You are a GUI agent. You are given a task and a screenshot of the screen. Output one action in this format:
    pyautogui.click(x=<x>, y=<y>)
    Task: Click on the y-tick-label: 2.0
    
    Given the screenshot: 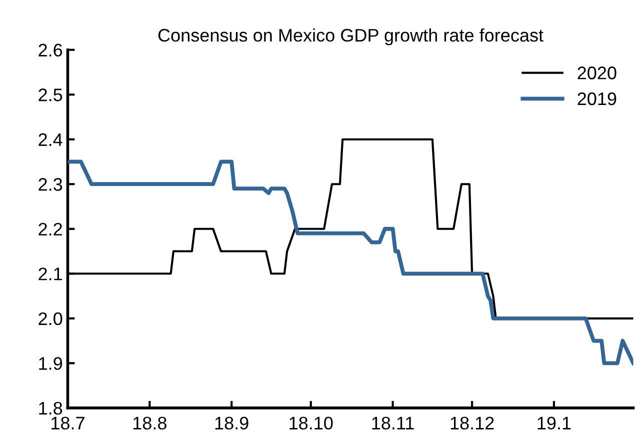 What is the action you would take?
    pyautogui.click(x=50, y=319)
    